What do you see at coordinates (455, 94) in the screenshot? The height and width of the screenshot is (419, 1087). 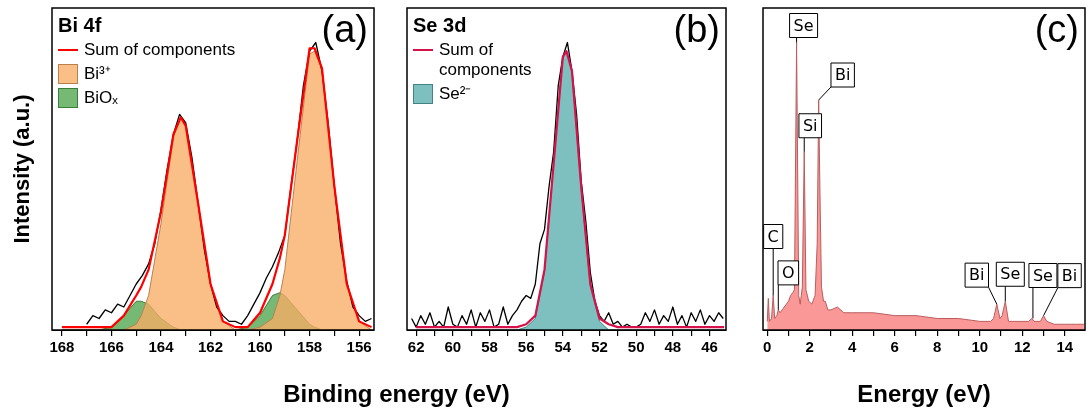 I see `legend-label: Se²⁻` at bounding box center [455, 94].